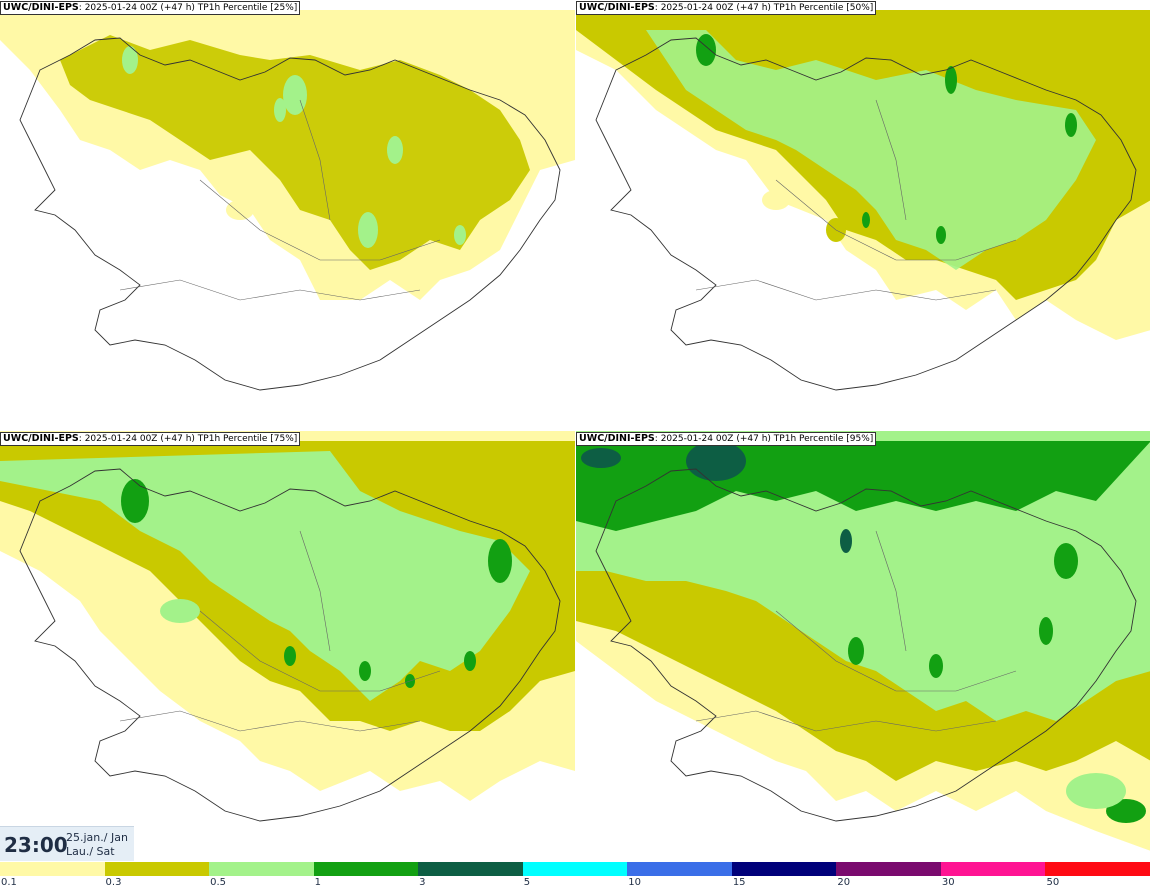  What do you see at coordinates (36, 845) in the screenshot?
I see `valid-time: 23:00` at bounding box center [36, 845].